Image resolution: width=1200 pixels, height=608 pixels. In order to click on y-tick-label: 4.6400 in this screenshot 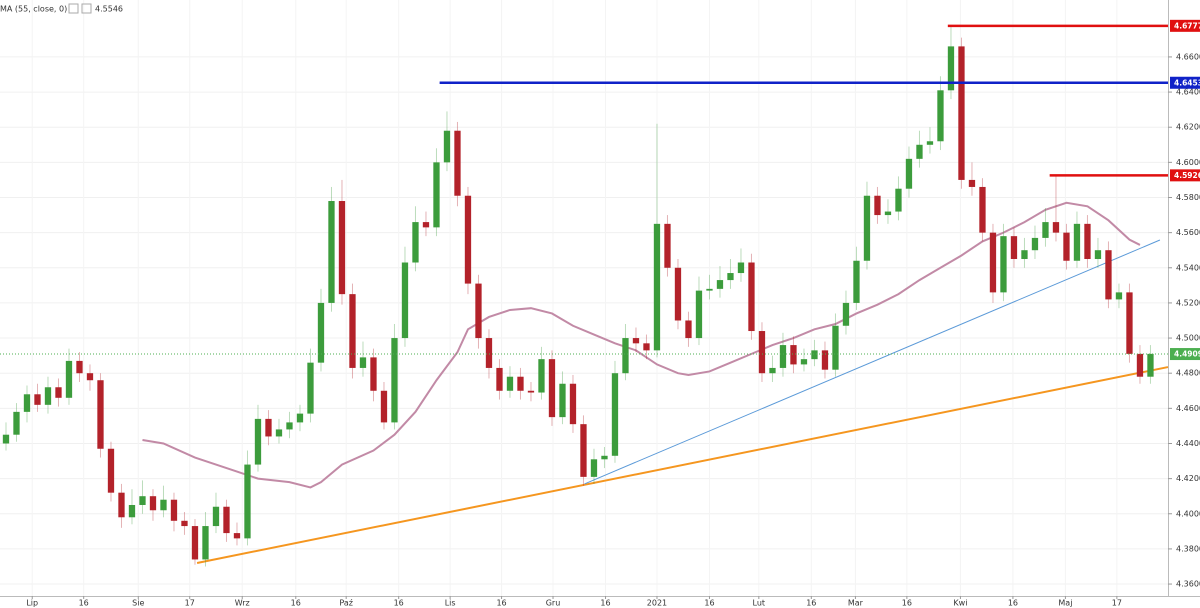, I will do `click(1188, 92)`.